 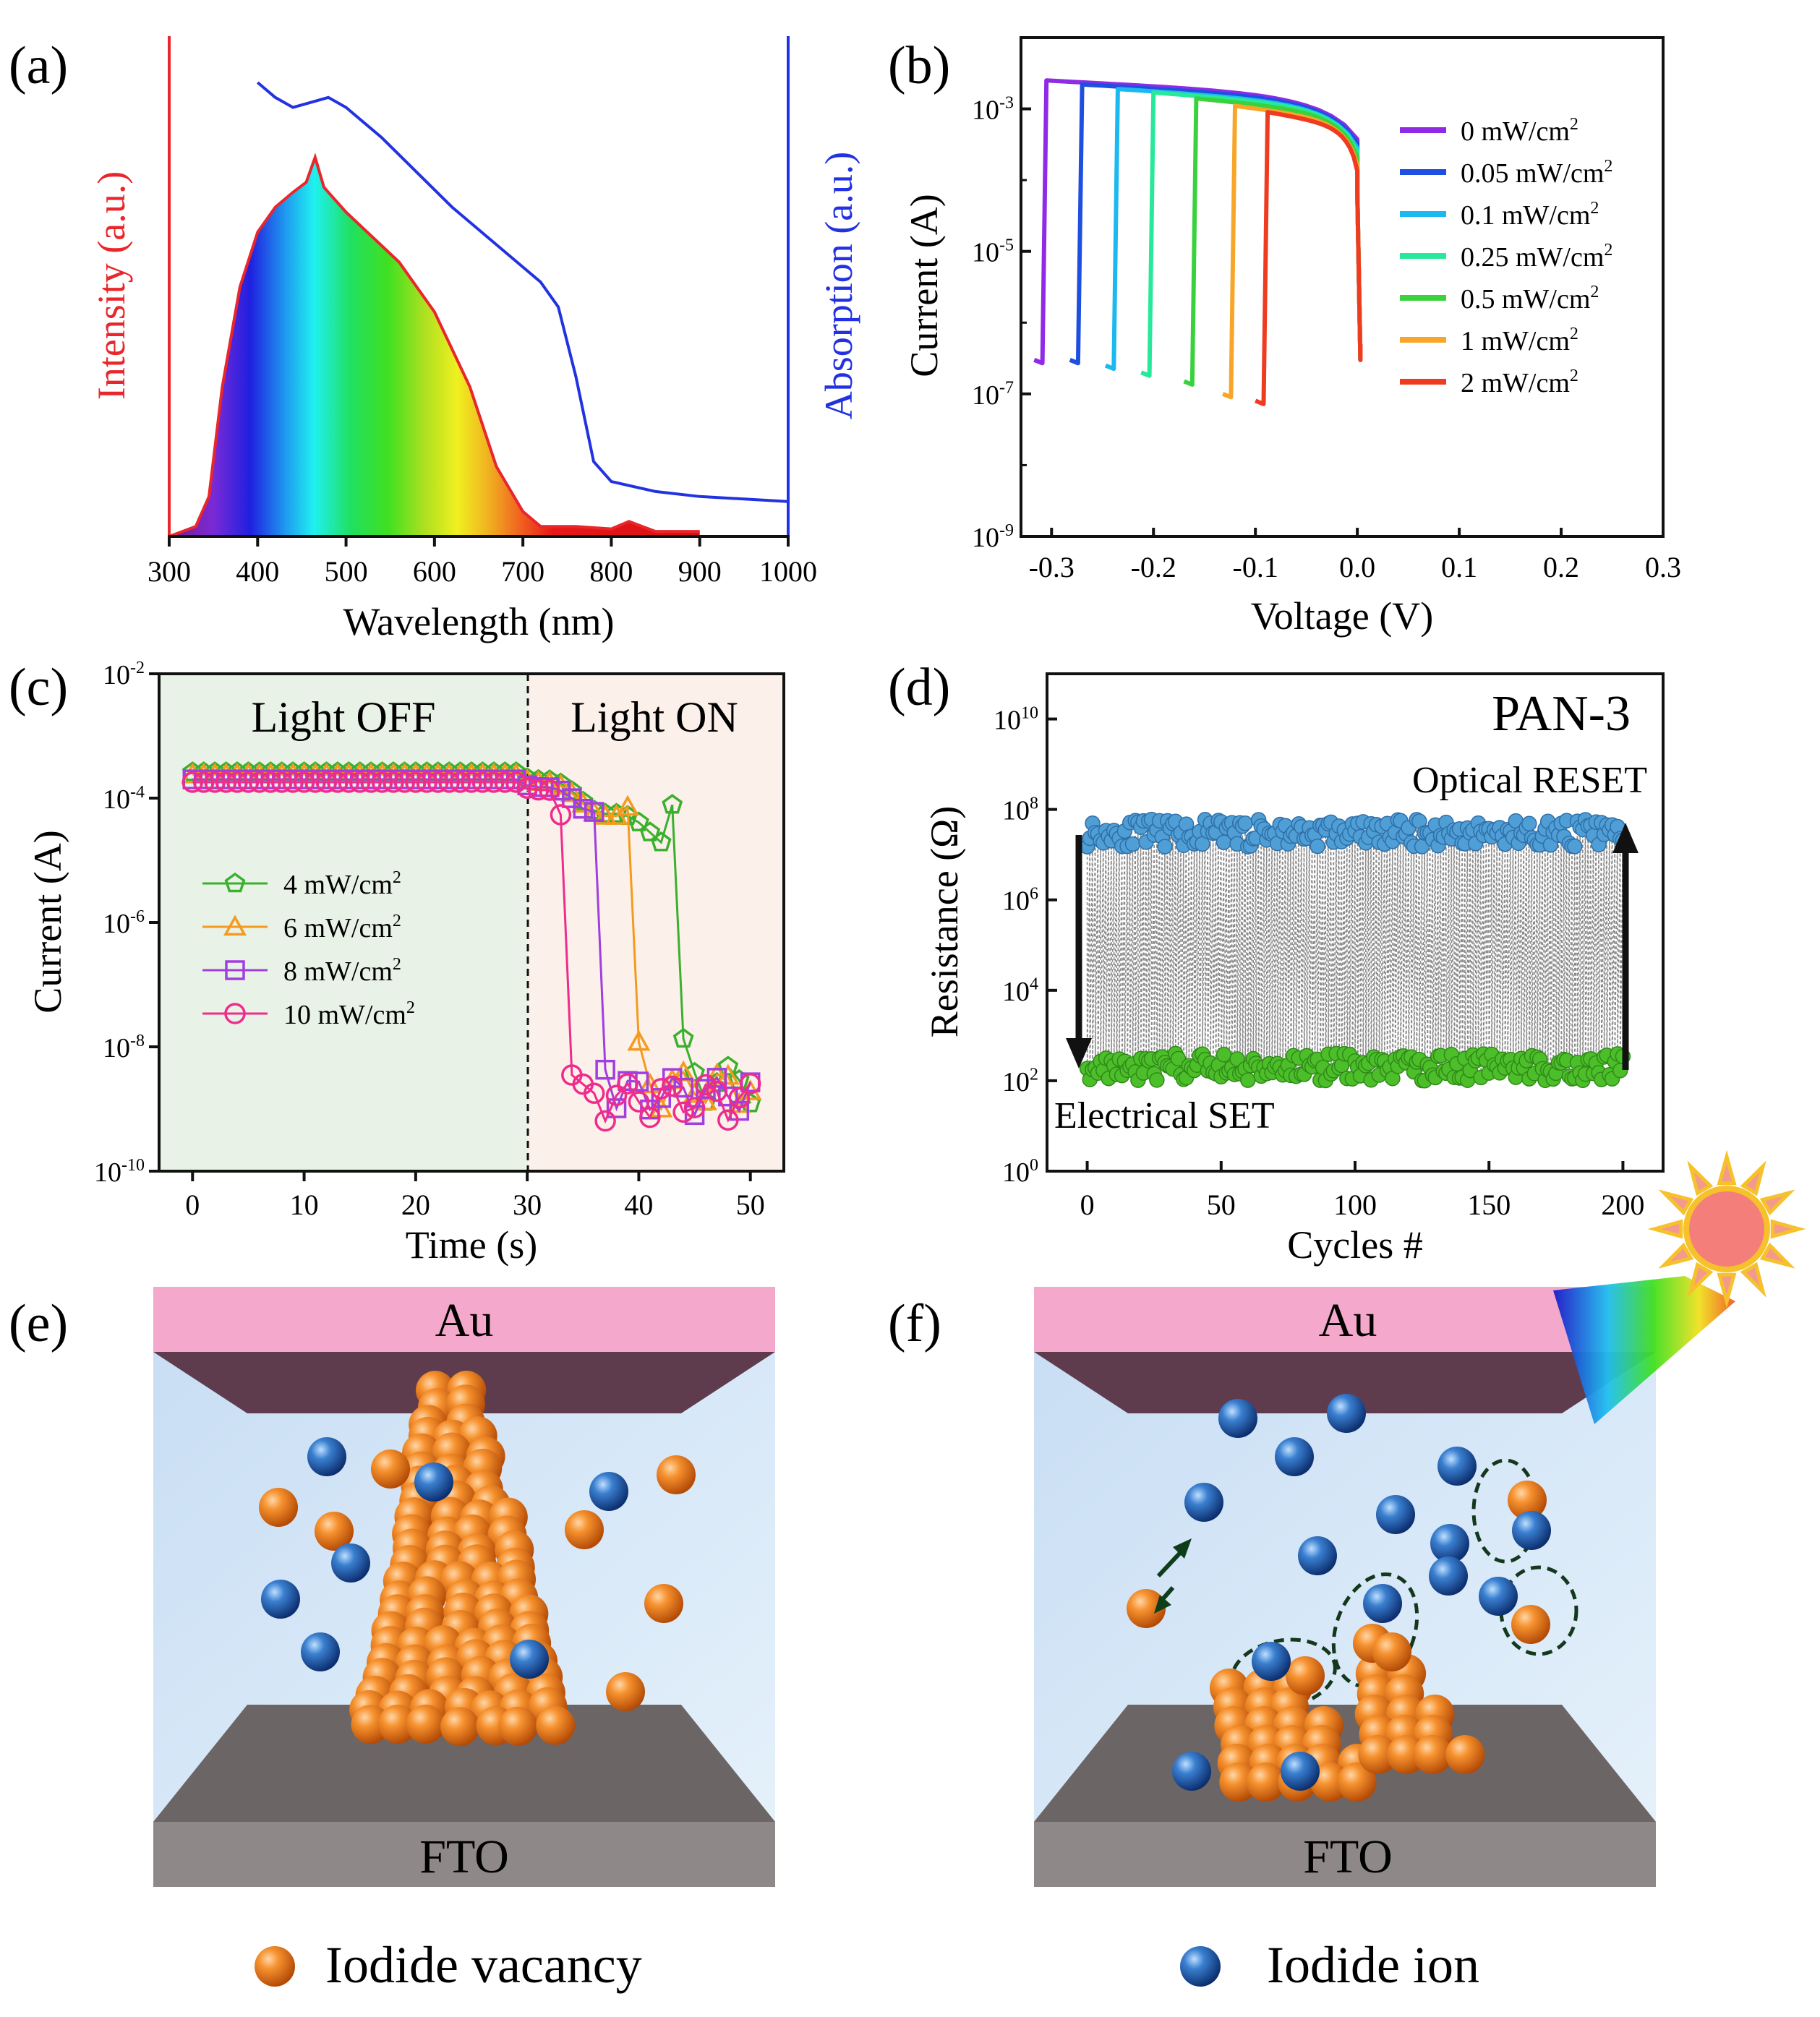 I want to click on legend-label-b: 0.1 mW/cm2, so click(x=1530, y=215).